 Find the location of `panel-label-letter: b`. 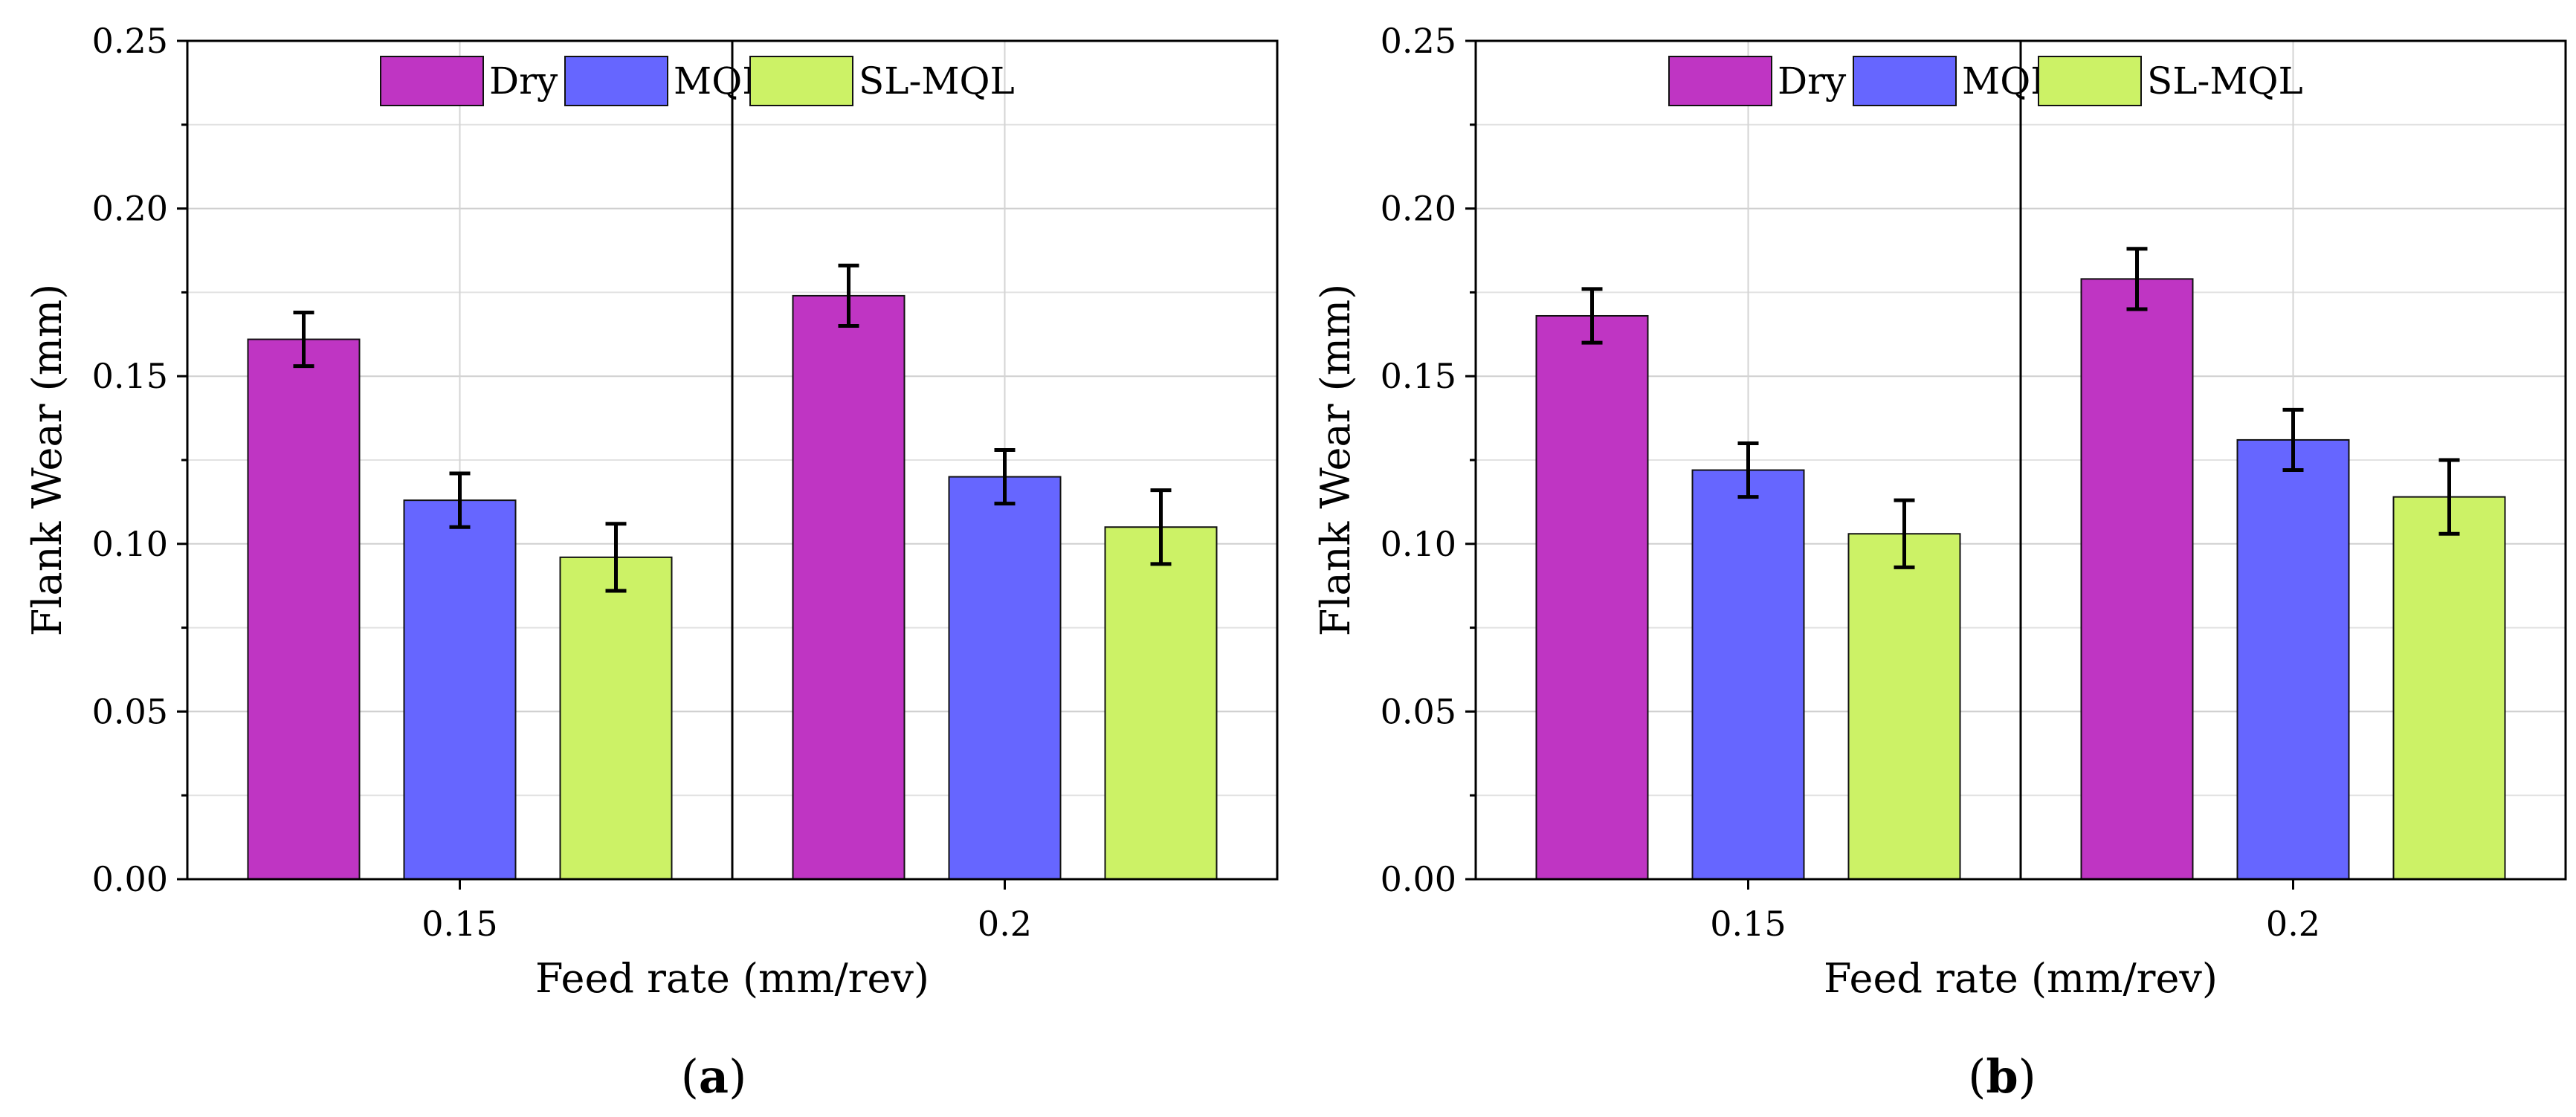

panel-label-letter: b is located at coordinates (2002, 1076).